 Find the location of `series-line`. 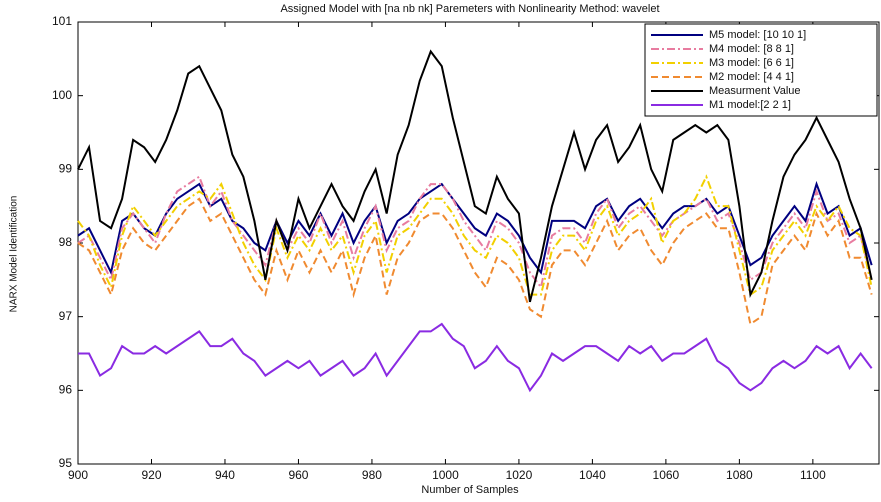

series-line is located at coordinates (475, 357).